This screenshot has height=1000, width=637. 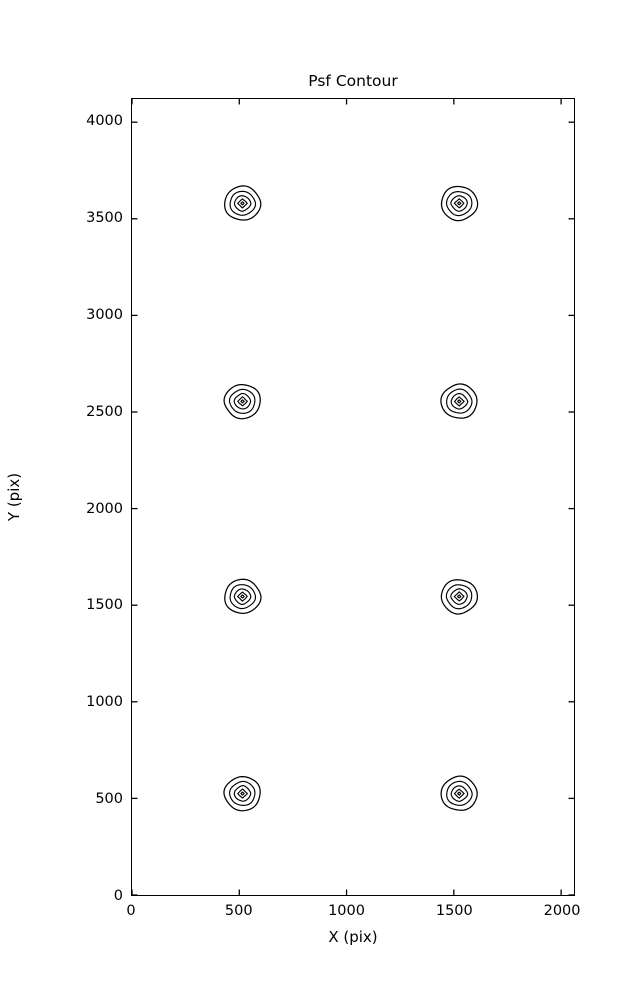 I want to click on x-tick-label: 2000, so click(x=562, y=911).